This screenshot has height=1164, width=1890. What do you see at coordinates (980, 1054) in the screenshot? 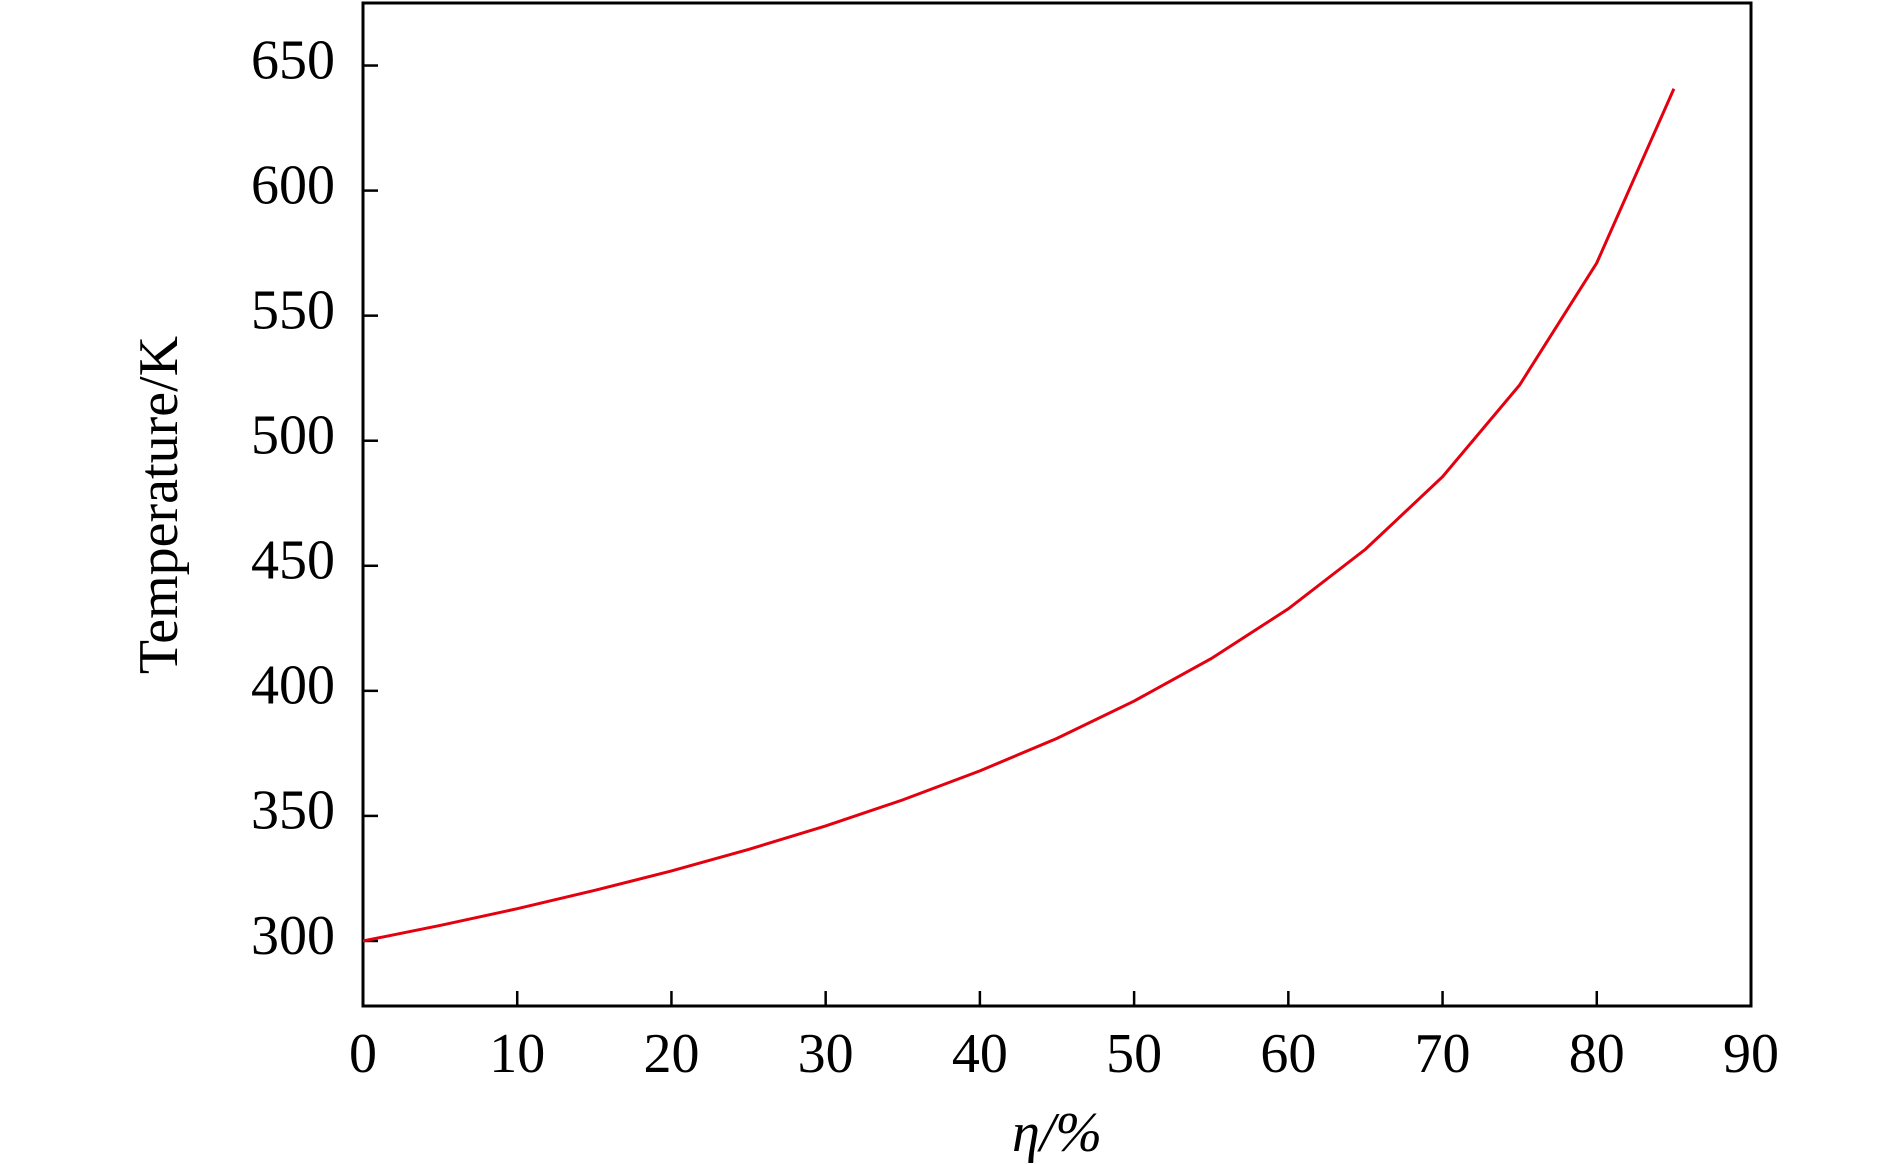
I see `x-tick-label: 40` at bounding box center [980, 1054].